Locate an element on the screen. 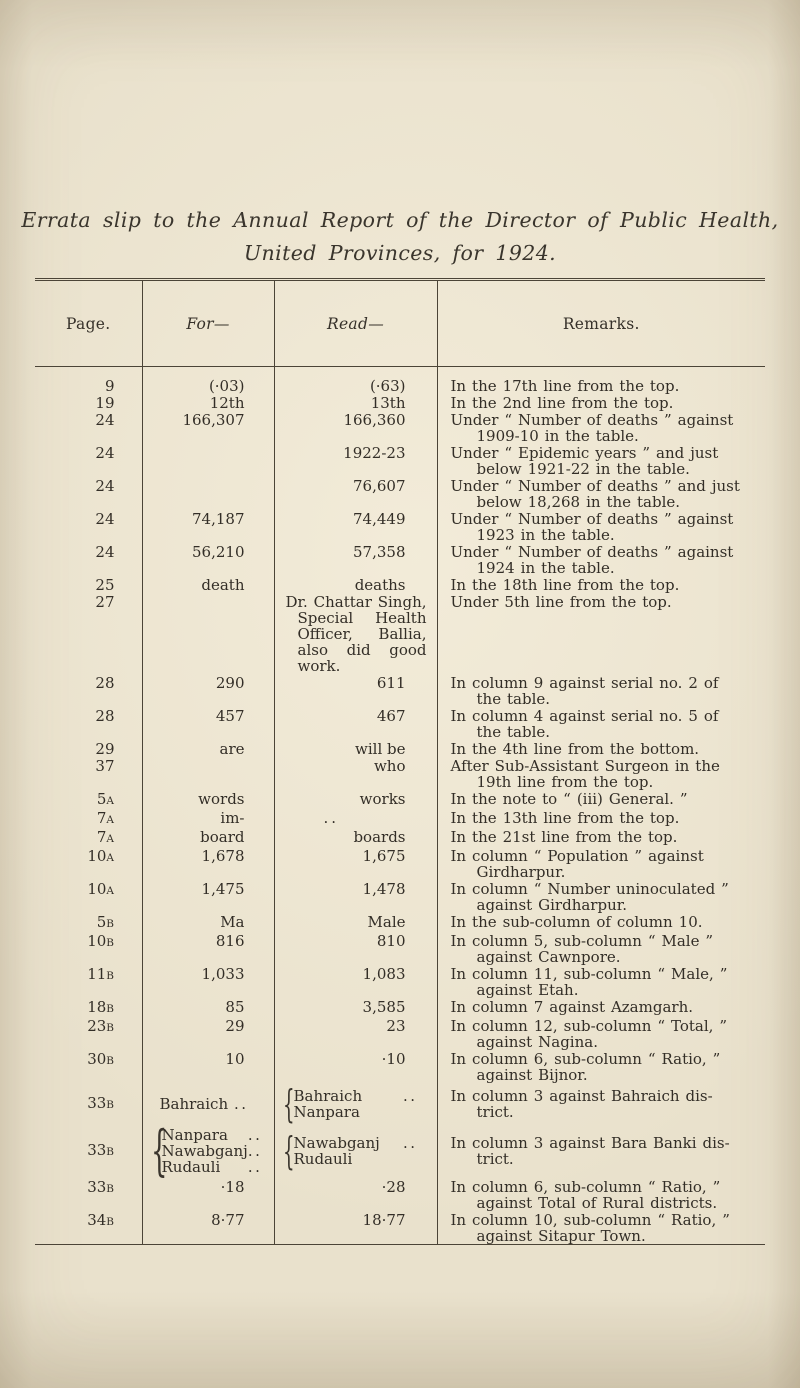 The image size is (800, 1388). remarks-cell: In the 4th line from the bottom. is located at coordinates (601, 748).